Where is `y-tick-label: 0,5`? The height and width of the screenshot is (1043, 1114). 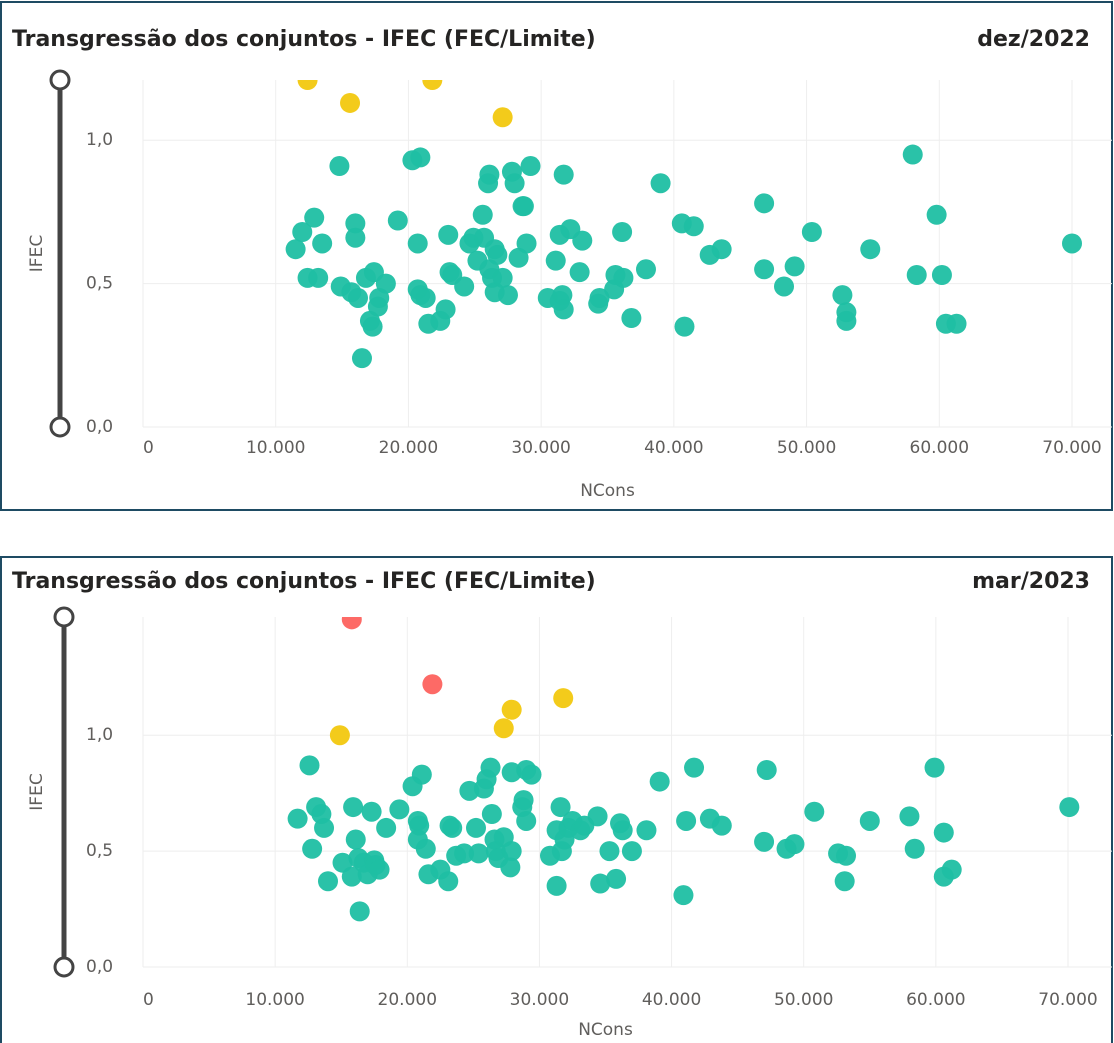
y-tick-label: 0,5 is located at coordinates (99, 284).